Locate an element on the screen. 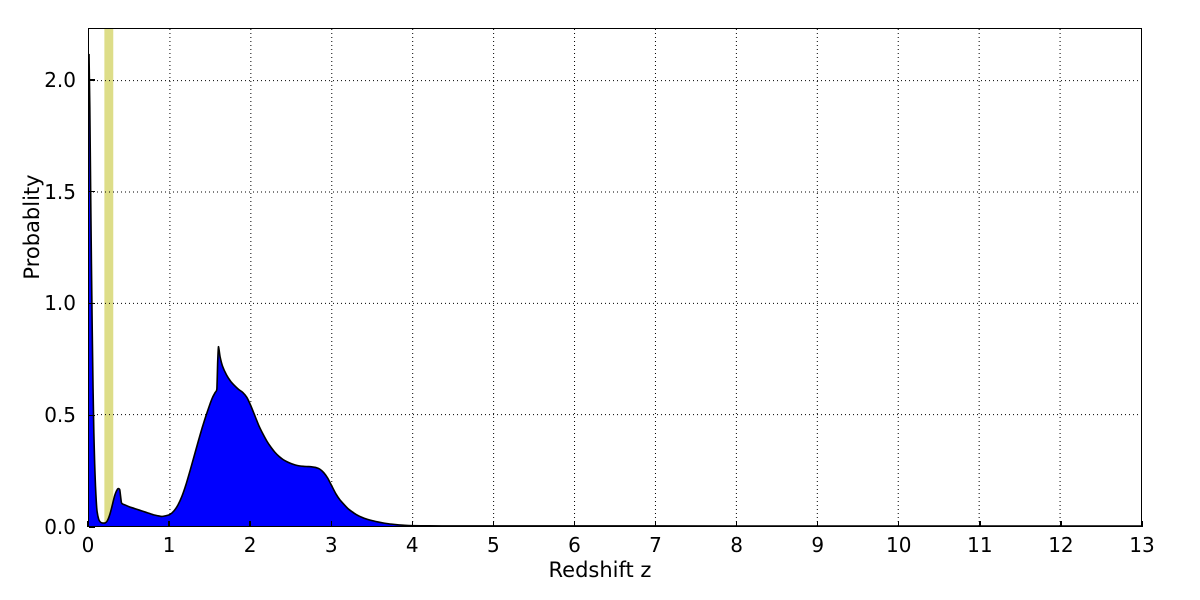 Image resolution: width=1200 pixels, height=600 pixels. x-tick-label: 12 is located at coordinates (1061, 545).